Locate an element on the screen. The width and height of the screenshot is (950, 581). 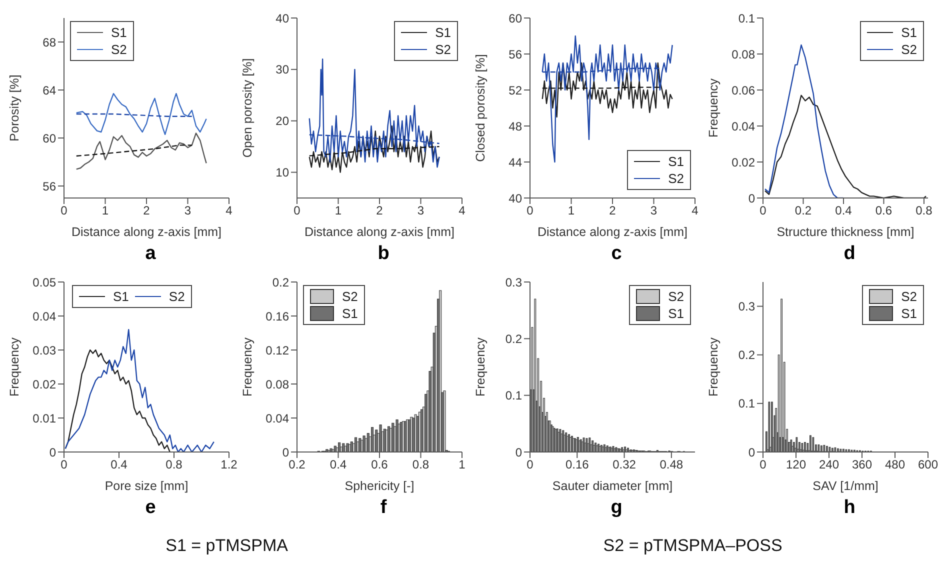
y-tick-label: 0.05 is located at coordinates (44, 282).